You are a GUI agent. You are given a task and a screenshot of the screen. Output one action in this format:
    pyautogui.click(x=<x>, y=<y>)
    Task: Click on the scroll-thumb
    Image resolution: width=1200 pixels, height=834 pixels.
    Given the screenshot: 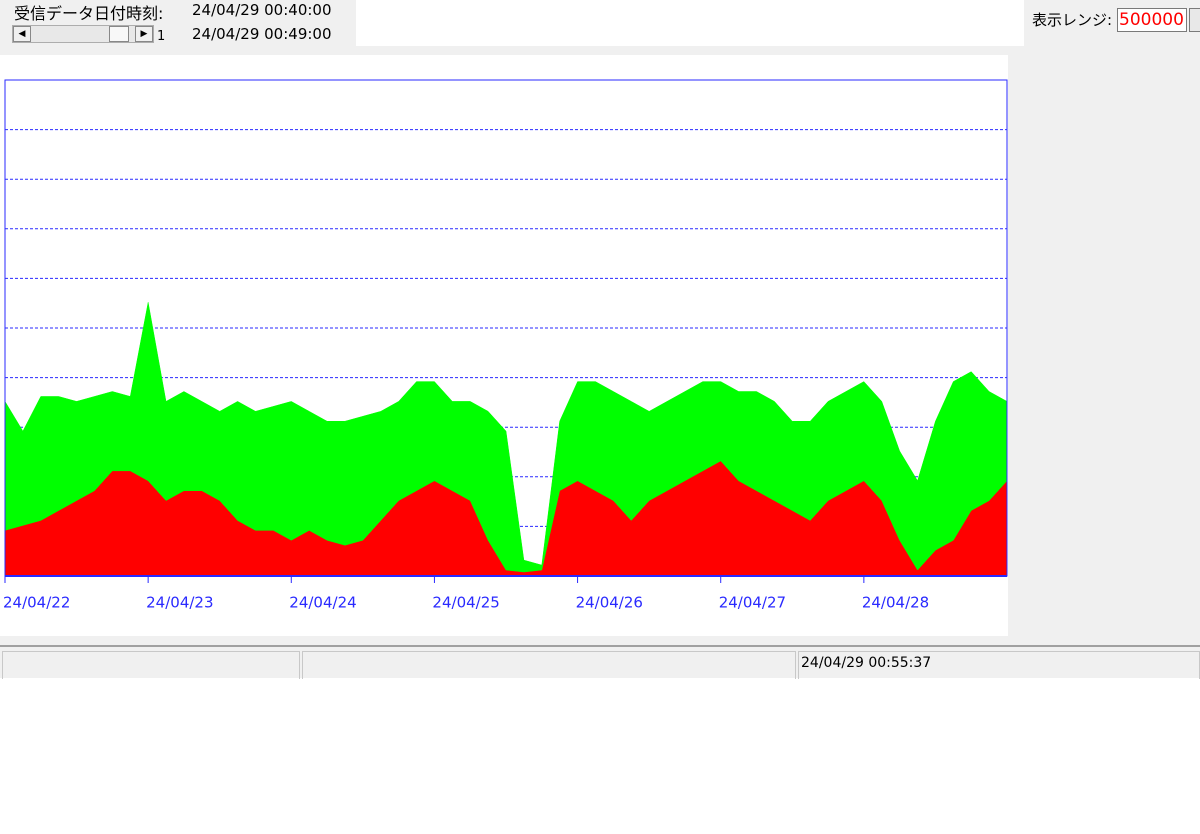 What is the action you would take?
    pyautogui.click(x=119, y=34)
    